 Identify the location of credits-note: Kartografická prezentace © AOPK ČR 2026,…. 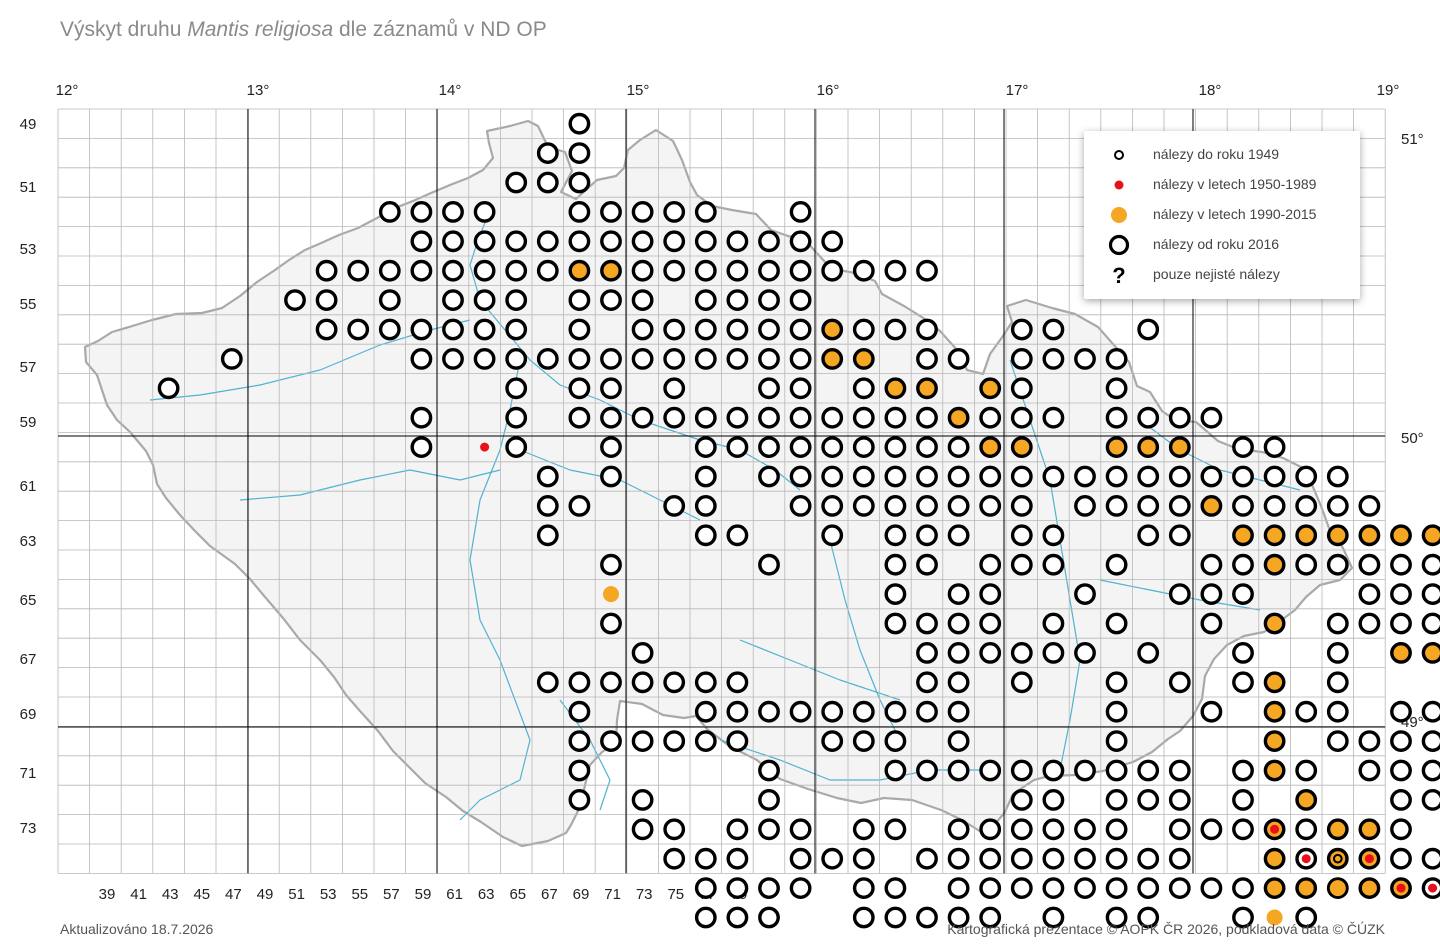
(1166, 929).